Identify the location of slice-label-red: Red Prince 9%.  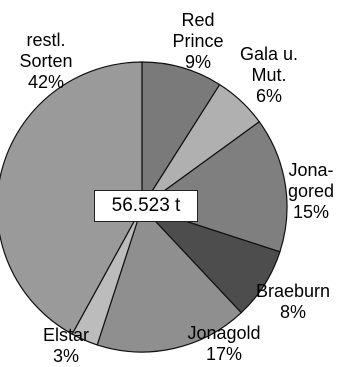
(197, 41).